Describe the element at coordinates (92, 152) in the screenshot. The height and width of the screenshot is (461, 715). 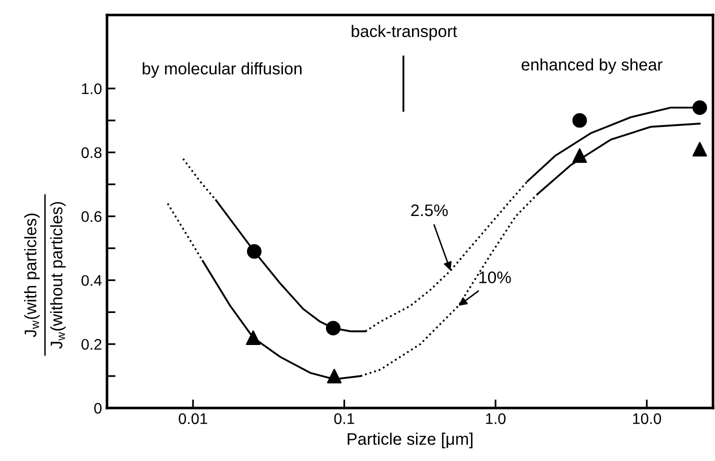
I see `y-tick-label: 0.8` at that location.